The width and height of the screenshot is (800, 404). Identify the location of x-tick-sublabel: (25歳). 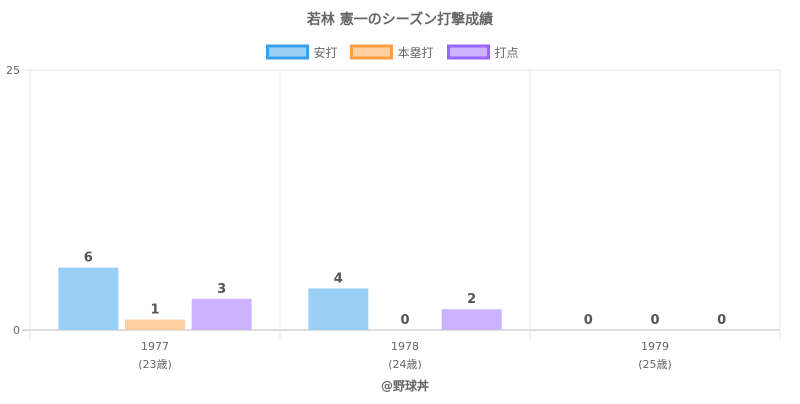
(655, 364).